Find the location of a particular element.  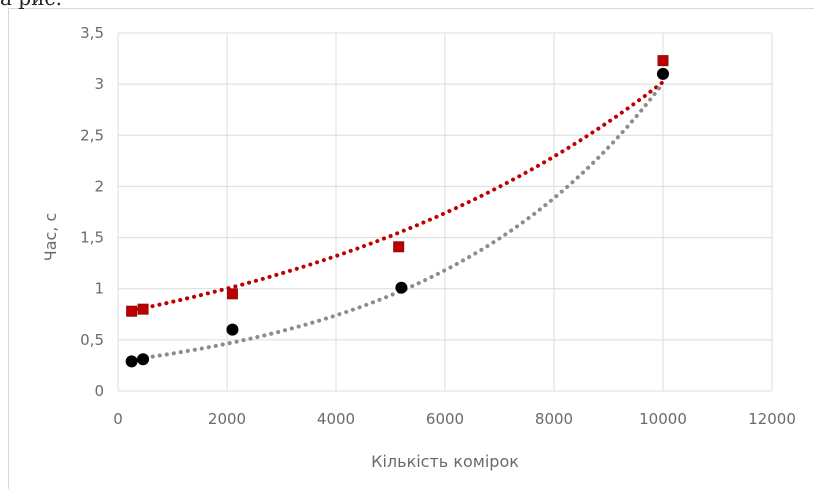

y-tick-label: 2 is located at coordinates (99, 186).